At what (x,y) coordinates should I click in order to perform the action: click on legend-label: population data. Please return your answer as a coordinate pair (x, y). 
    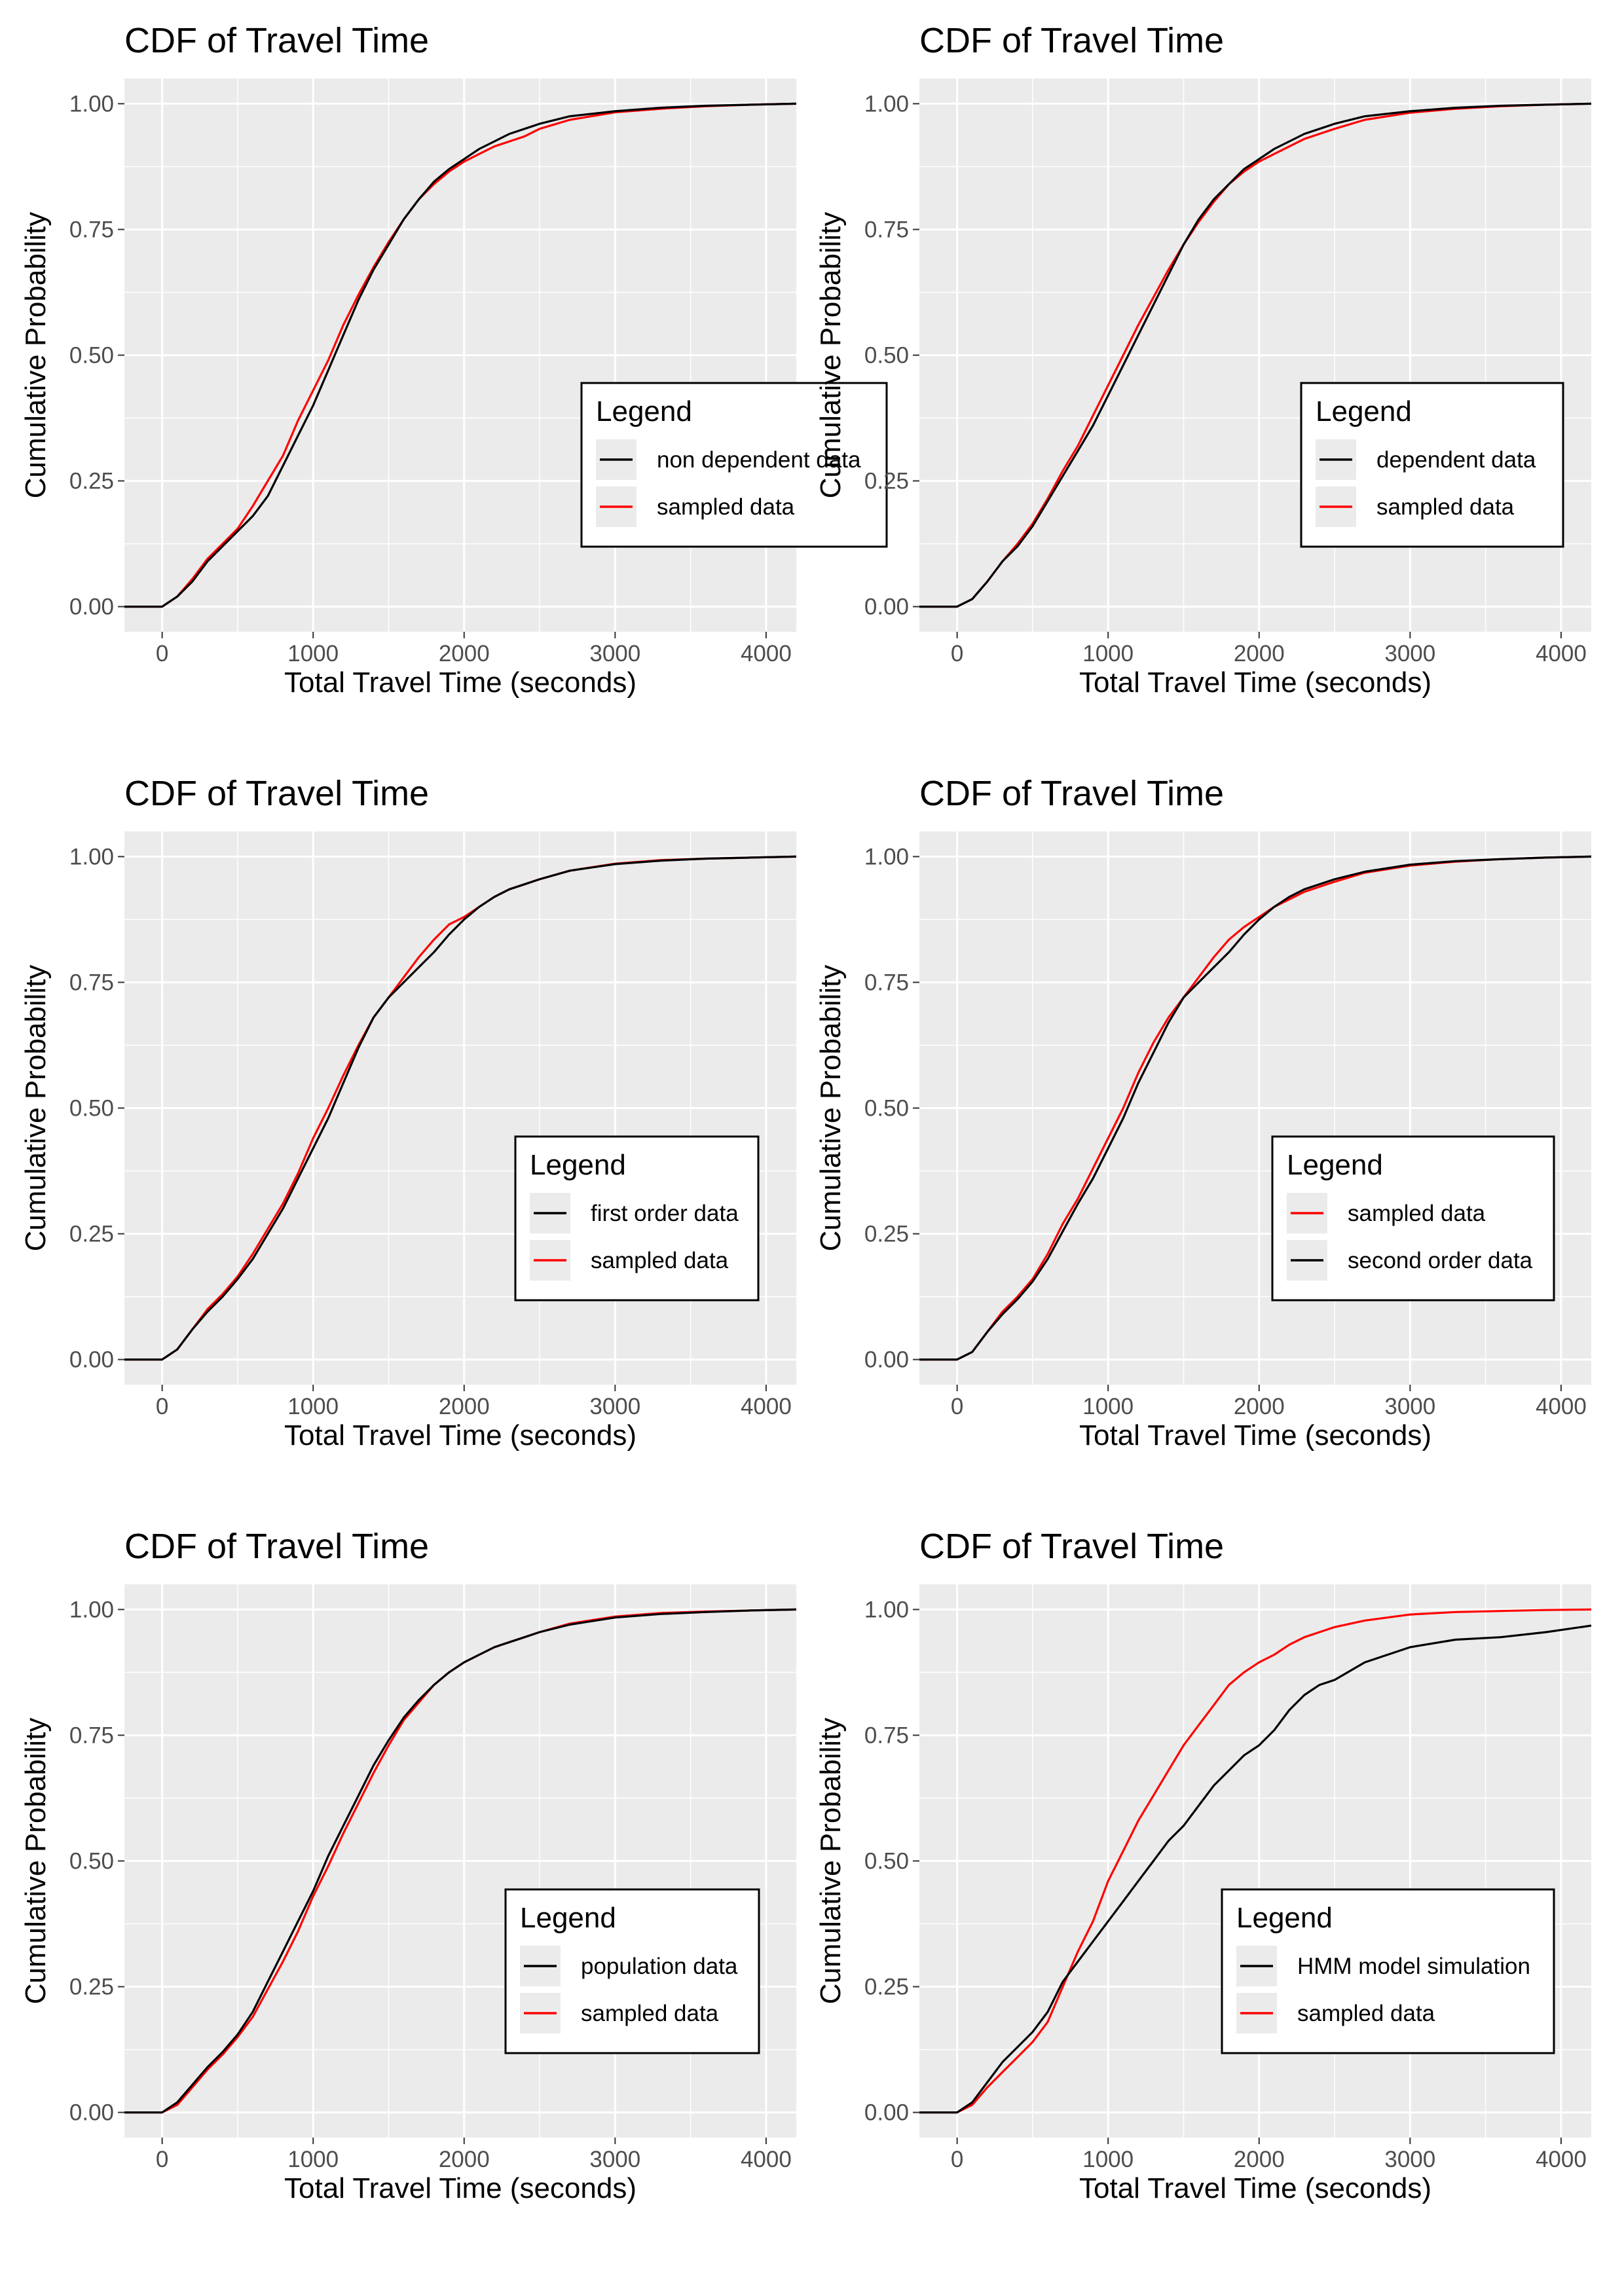
    Looking at the image, I should click on (659, 1966).